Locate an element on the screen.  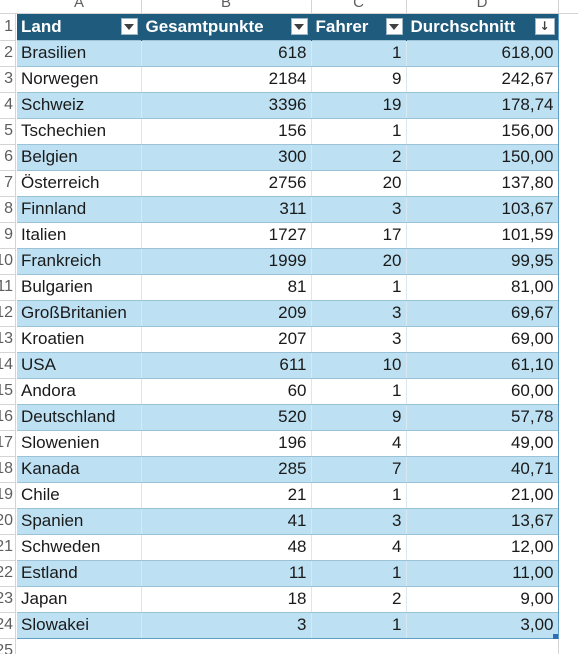
cell-durchschnitt: 156,00 is located at coordinates (482, 131).